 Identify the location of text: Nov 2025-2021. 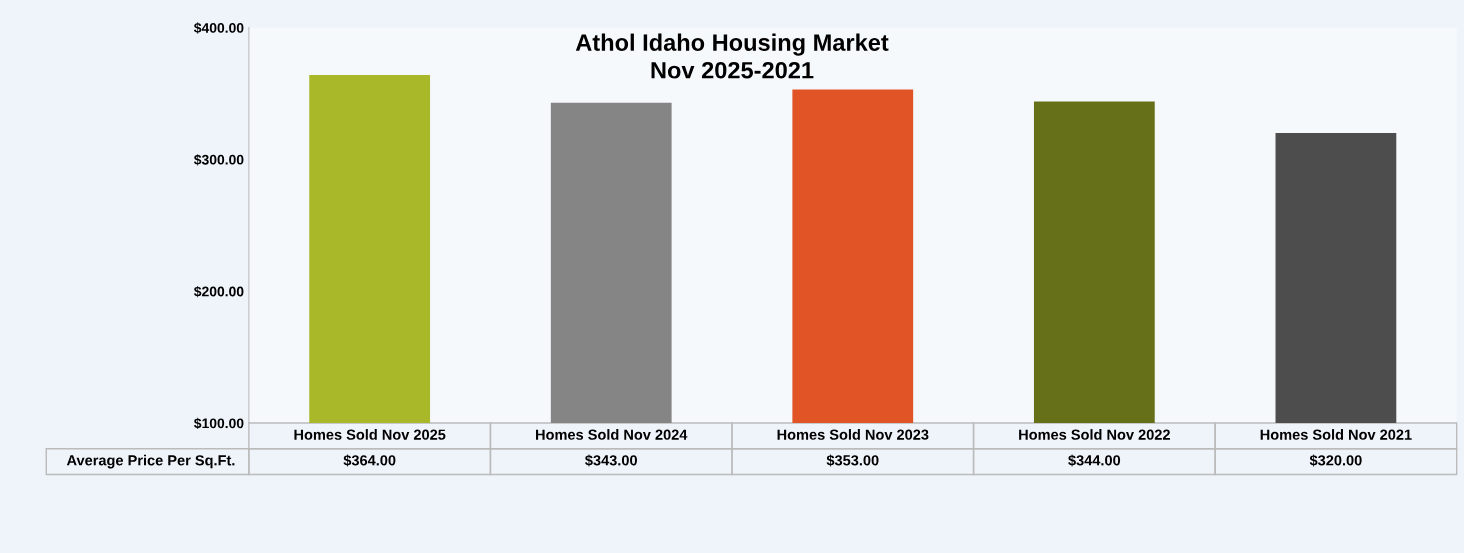
(732, 70).